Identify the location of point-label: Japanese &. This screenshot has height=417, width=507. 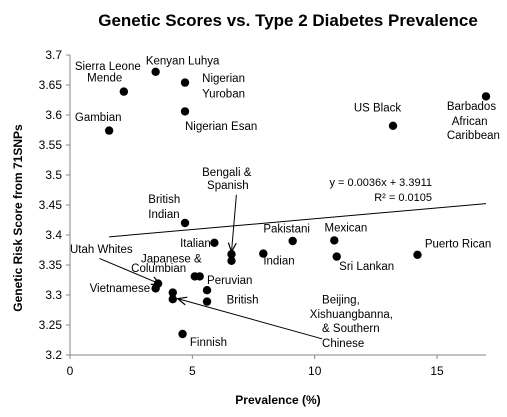
(171, 260).